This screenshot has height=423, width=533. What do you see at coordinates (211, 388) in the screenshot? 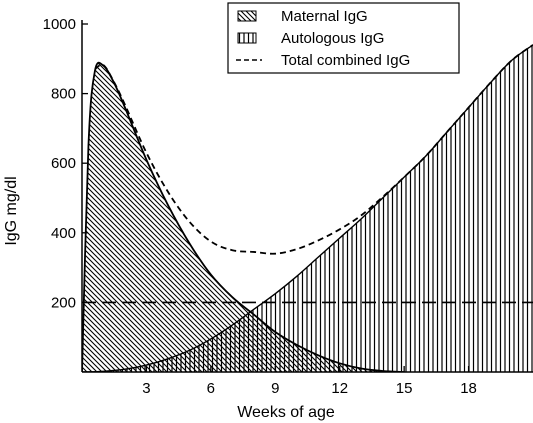
I see `x-tick-label: 6` at bounding box center [211, 388].